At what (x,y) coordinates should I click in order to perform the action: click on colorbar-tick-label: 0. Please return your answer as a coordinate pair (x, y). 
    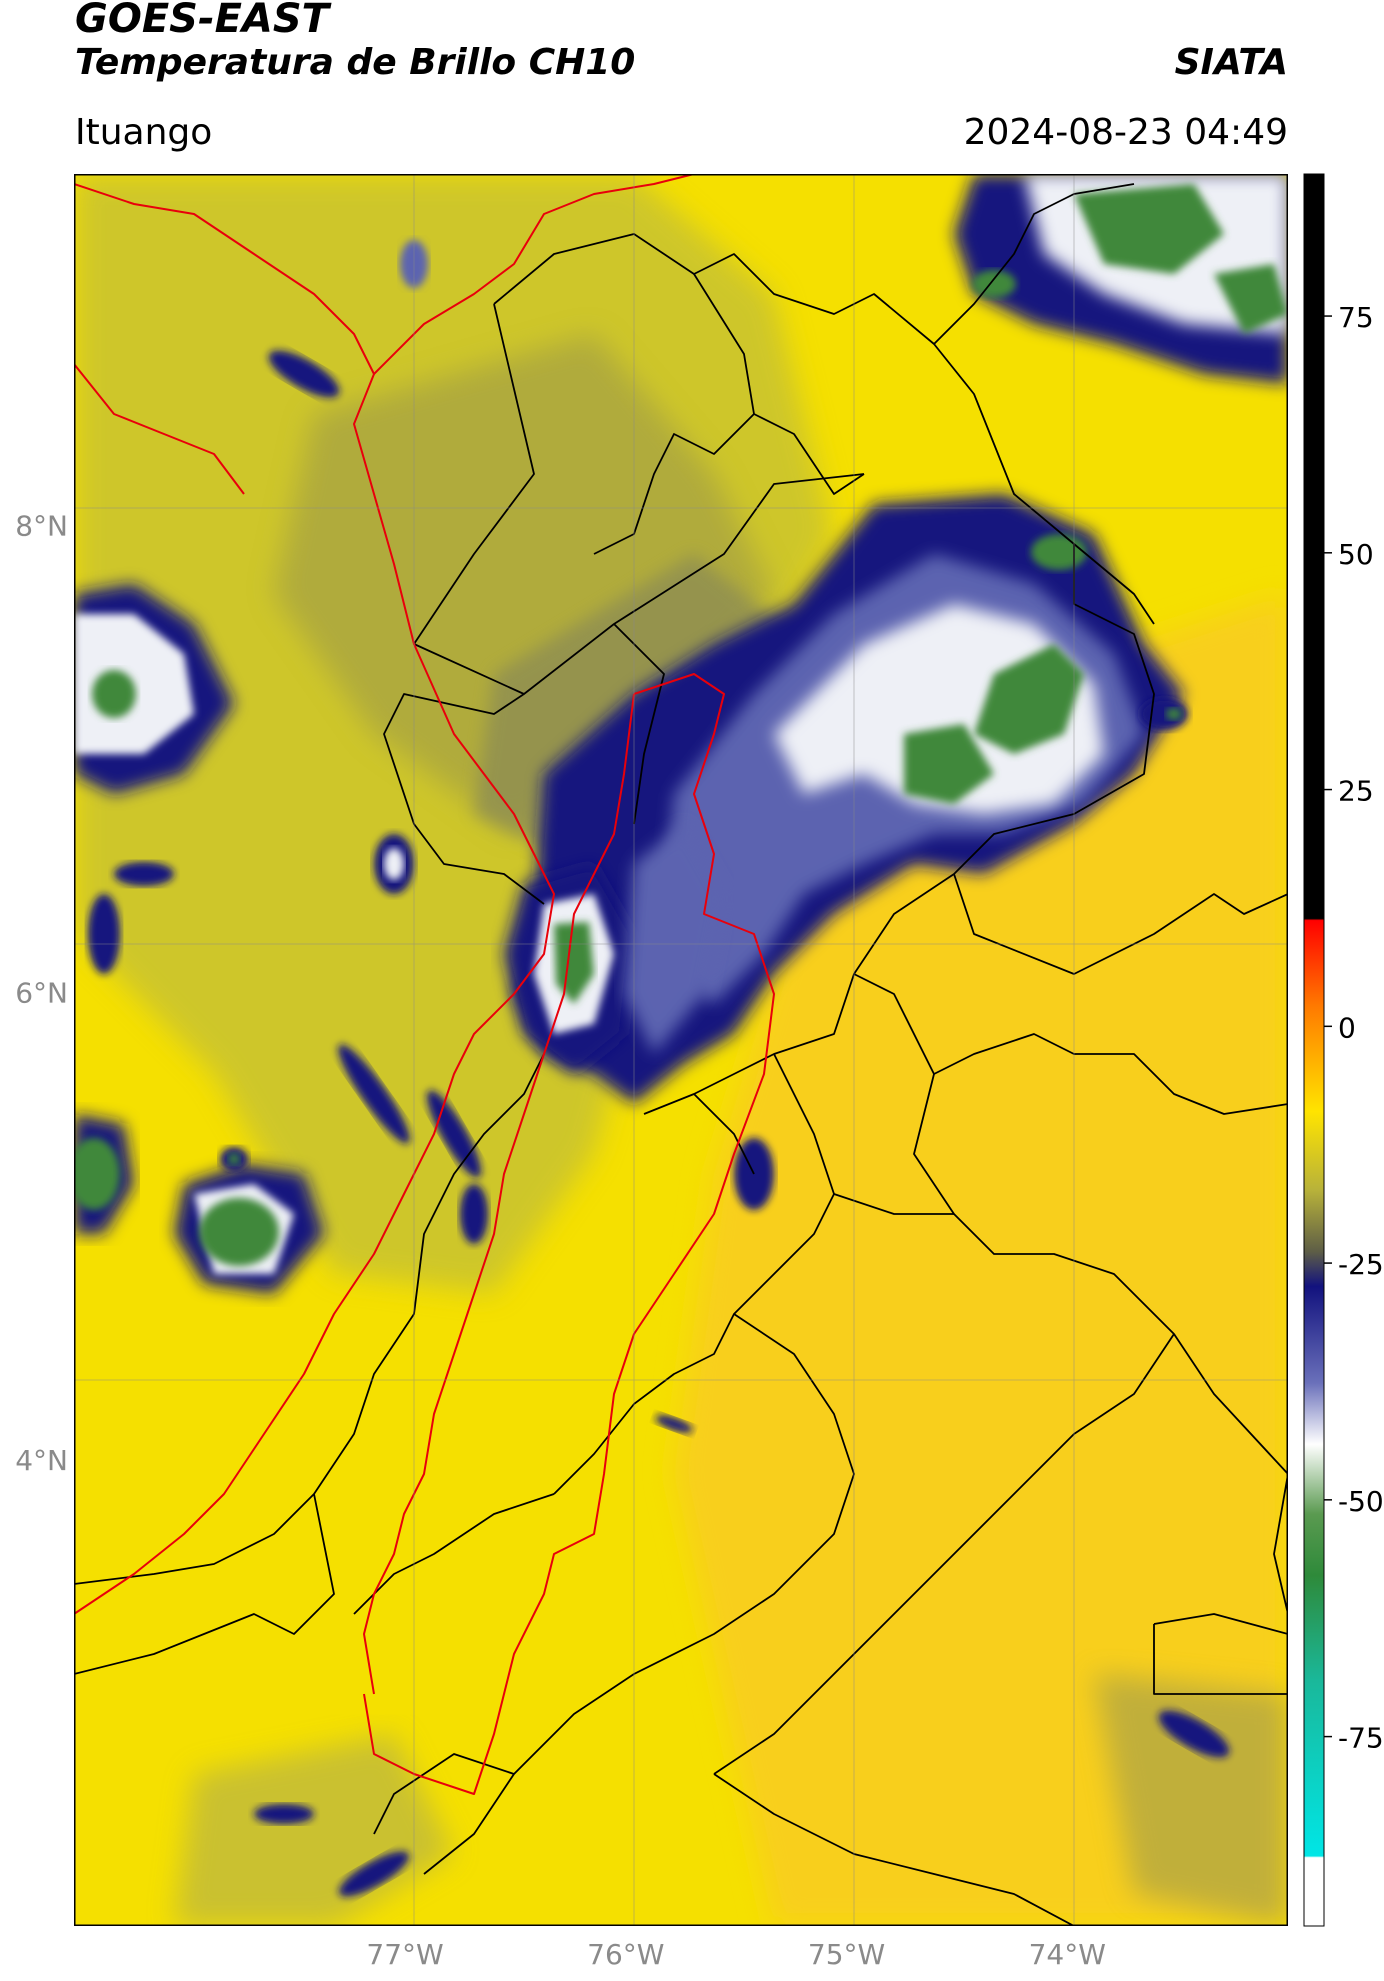
    Looking at the image, I should click on (1347, 1027).